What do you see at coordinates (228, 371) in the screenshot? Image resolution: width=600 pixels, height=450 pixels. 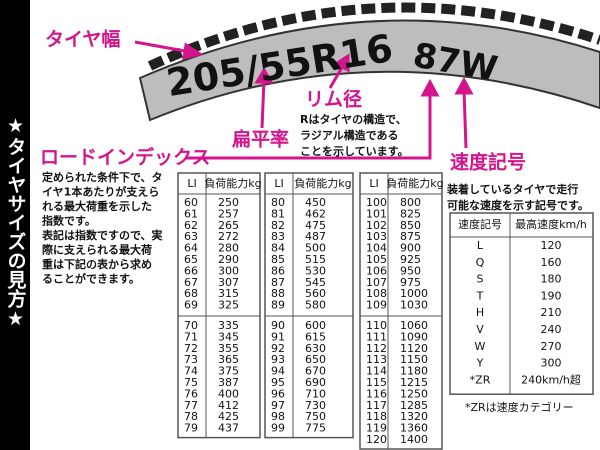 I see `load-capacity: 375` at bounding box center [228, 371].